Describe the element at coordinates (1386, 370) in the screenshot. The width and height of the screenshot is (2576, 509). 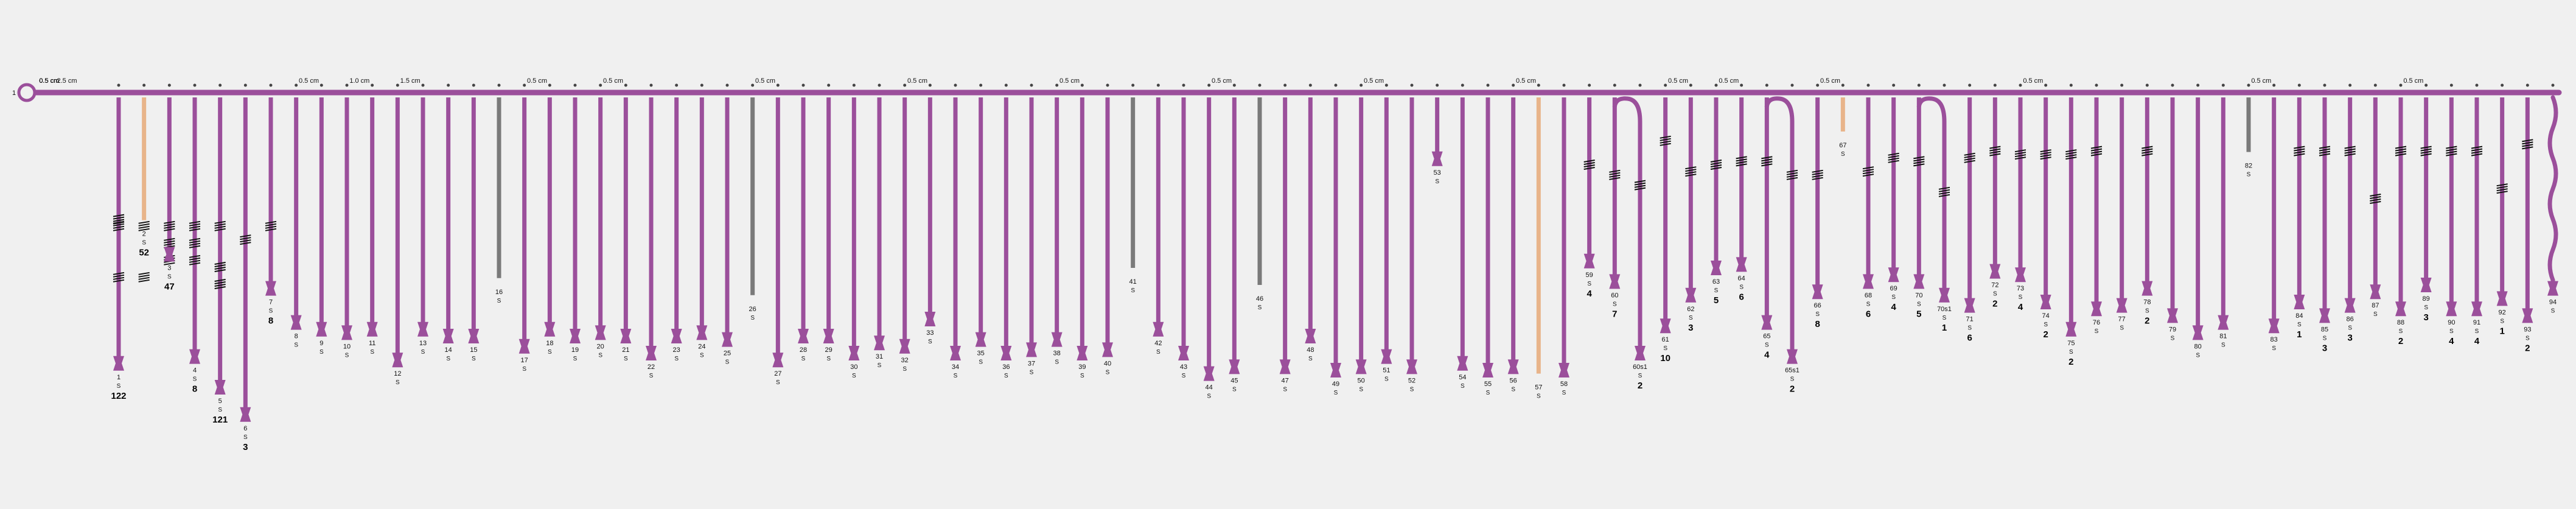
I see `cord-number: 51` at that location.